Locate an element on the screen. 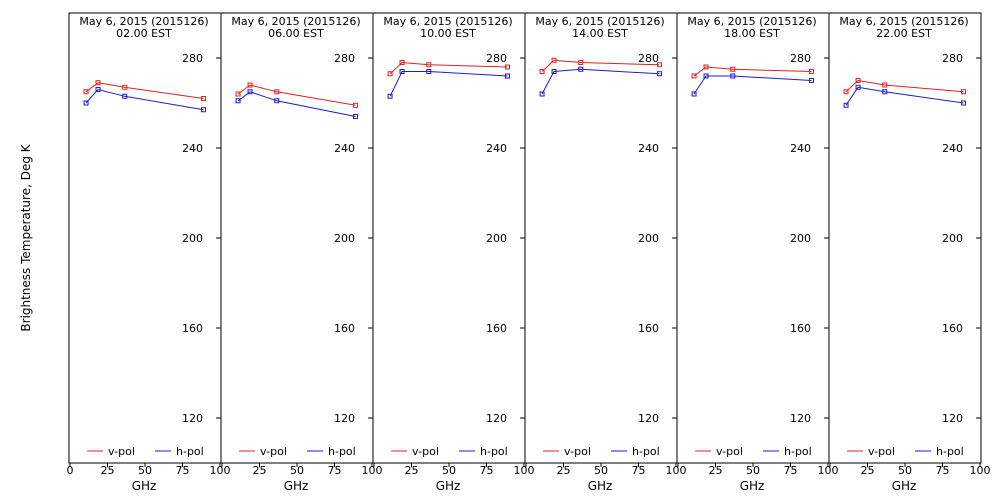  y-tick-label: 240 is located at coordinates (648, 148).